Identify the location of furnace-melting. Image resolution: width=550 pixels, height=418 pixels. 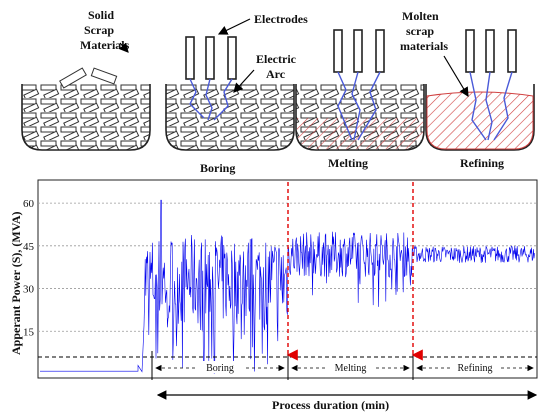
(360, 90).